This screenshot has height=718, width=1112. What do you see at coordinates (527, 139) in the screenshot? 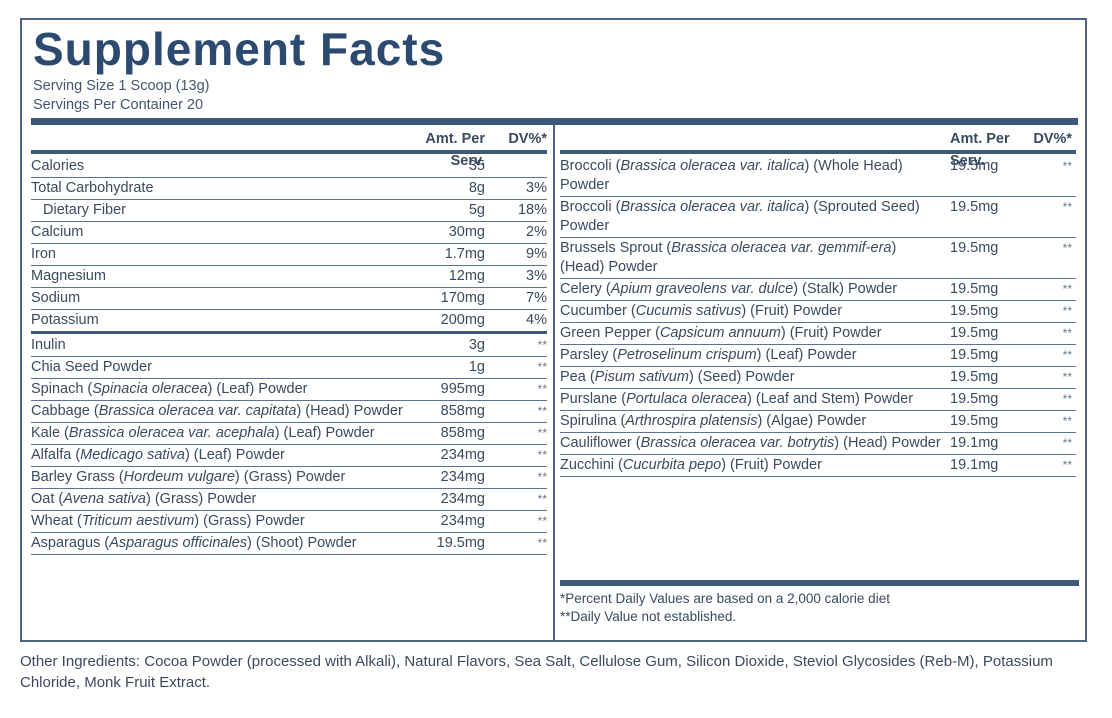
I see `header-dv: DV%*` at bounding box center [527, 139].